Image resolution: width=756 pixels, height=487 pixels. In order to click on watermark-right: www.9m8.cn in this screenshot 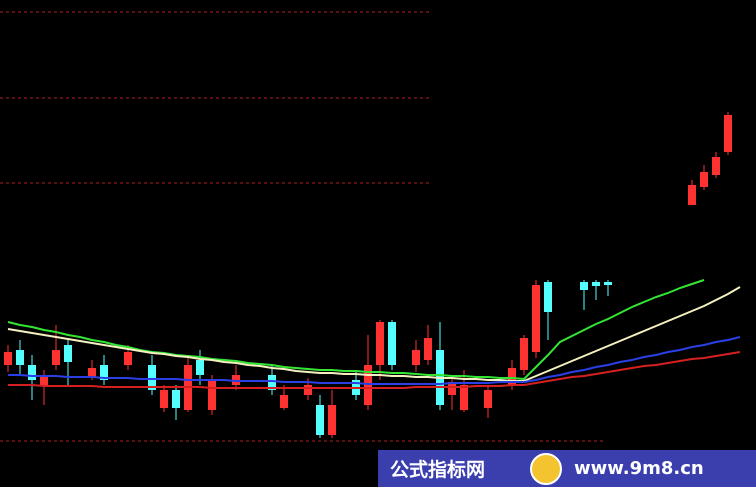, I will do `click(639, 468)`.